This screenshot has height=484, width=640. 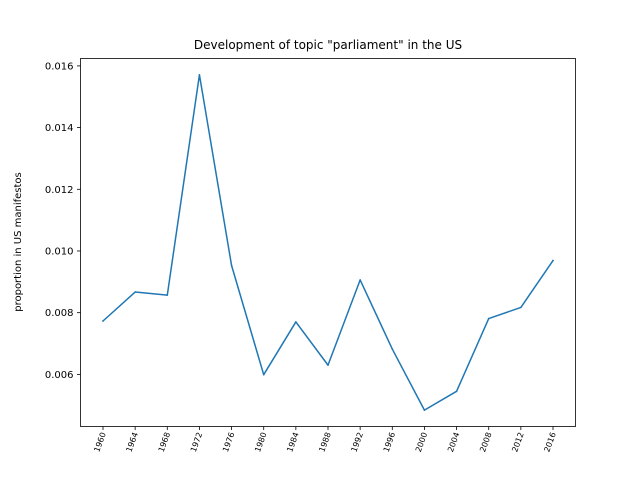 What do you see at coordinates (132, 442) in the screenshot?
I see `x-tick-label: 1964` at bounding box center [132, 442].